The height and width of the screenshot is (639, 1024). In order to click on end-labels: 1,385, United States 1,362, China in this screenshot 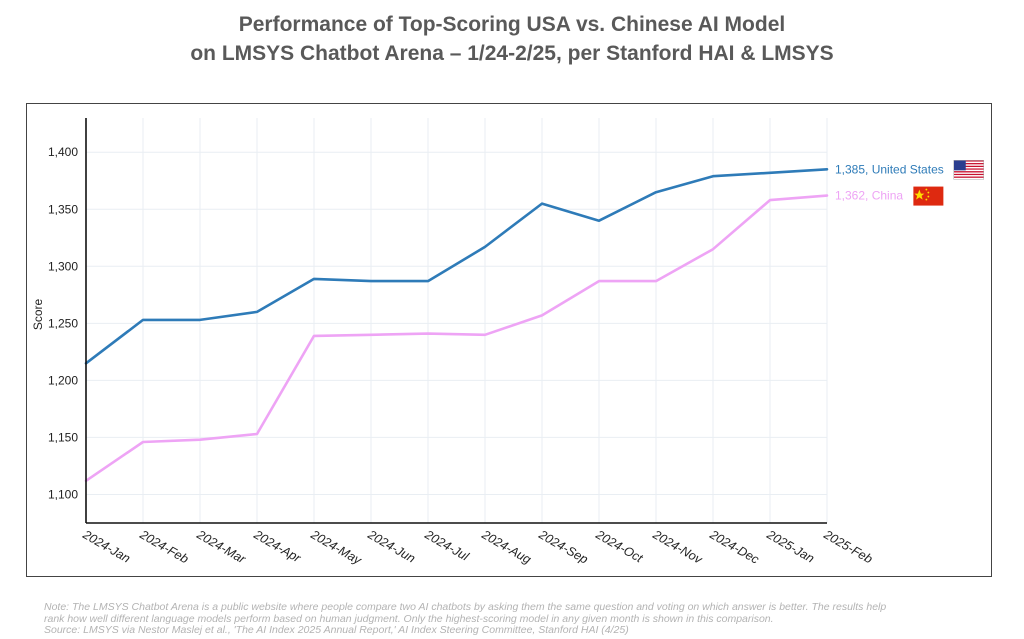, I will do `click(909, 183)`.